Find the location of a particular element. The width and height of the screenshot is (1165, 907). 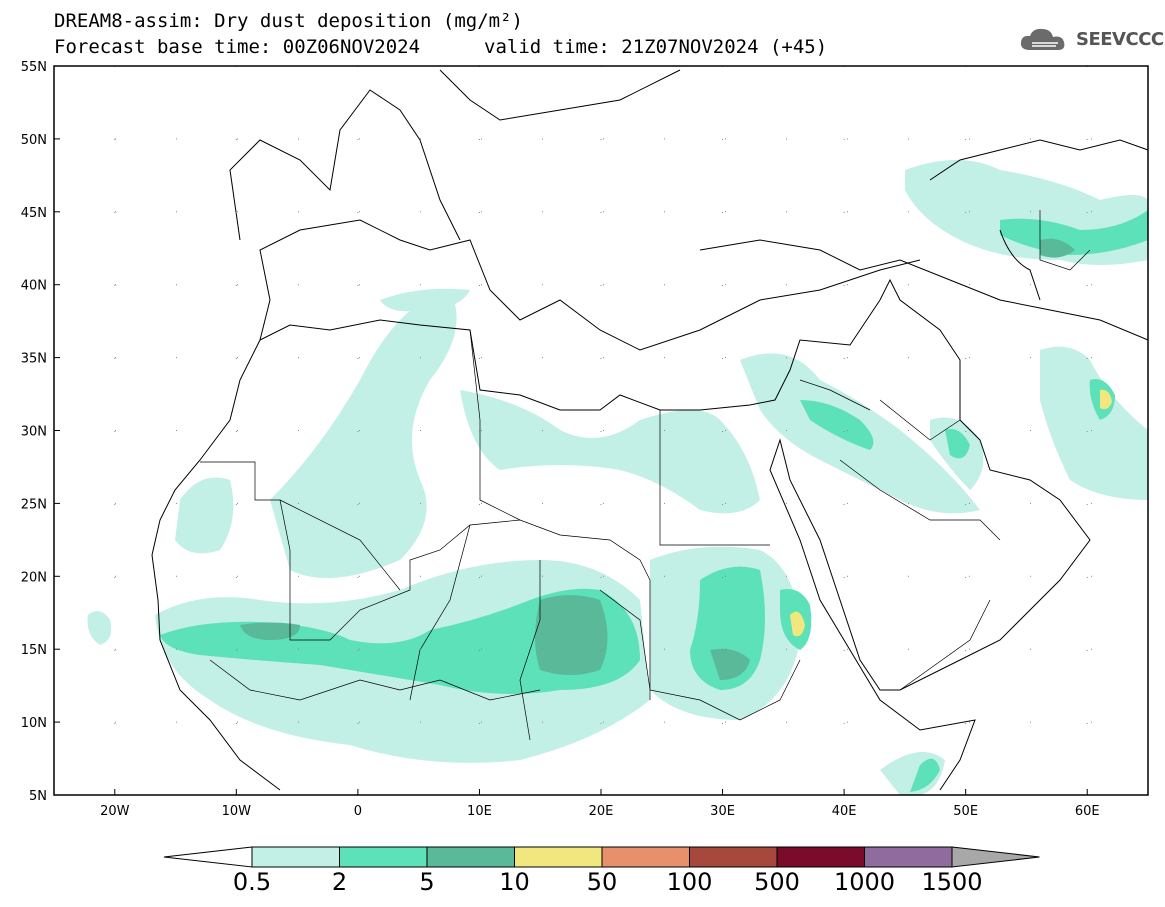

lon-label: 30E is located at coordinates (722, 811).